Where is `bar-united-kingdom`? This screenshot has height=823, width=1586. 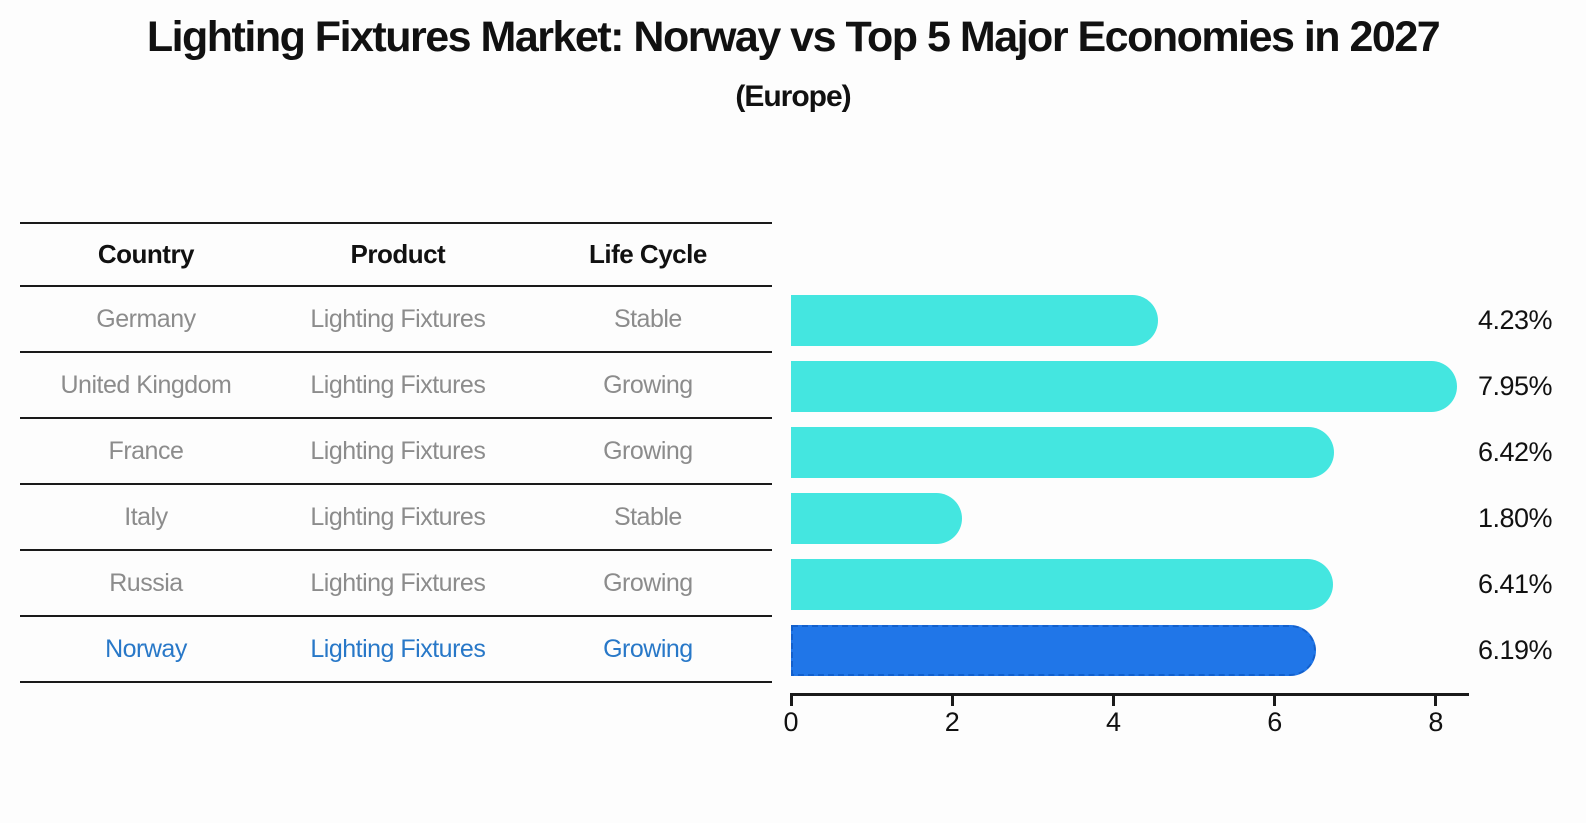 bar-united-kingdom is located at coordinates (1124, 386).